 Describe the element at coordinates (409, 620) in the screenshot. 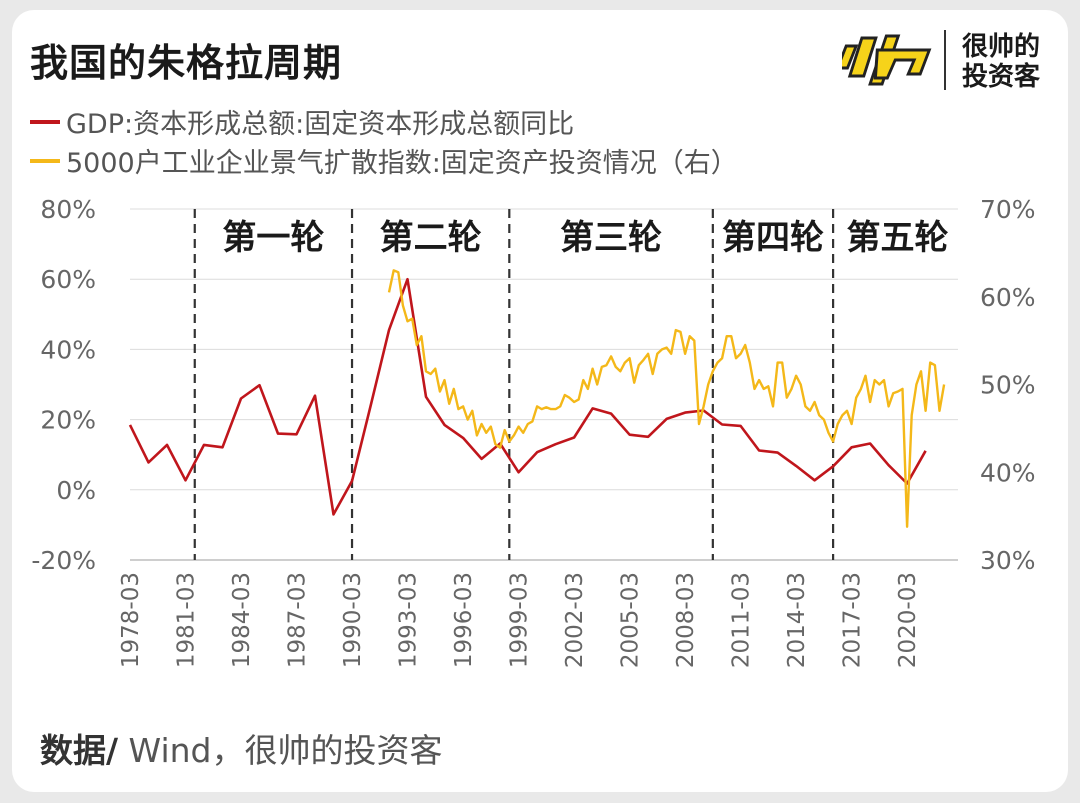

I see `x-tick-label: 1993-03` at that location.